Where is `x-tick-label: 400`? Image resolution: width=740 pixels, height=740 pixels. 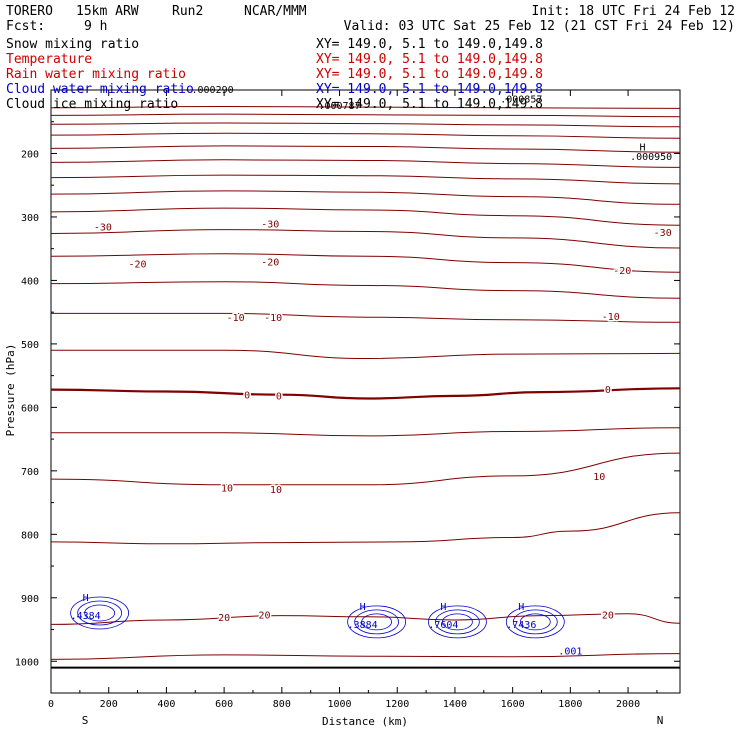 x-tick-label: 400 is located at coordinates (166, 704).